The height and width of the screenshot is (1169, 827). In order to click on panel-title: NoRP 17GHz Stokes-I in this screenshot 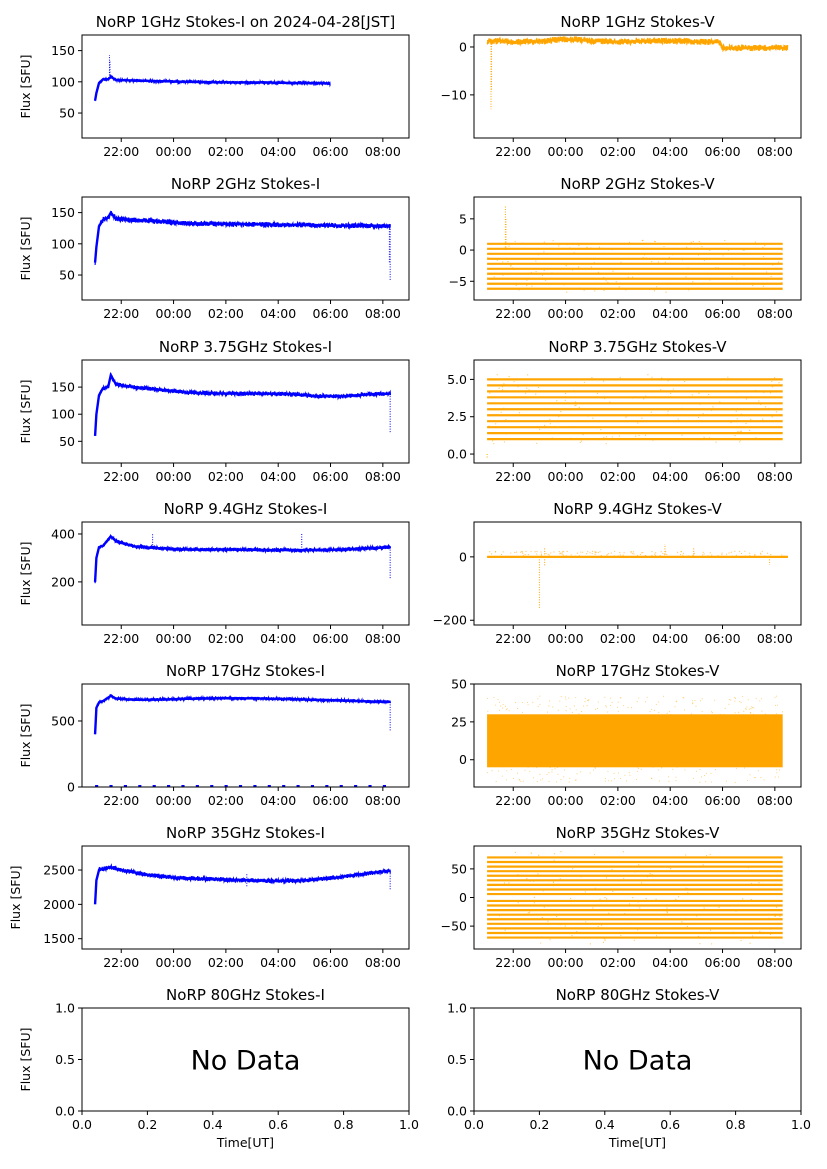, I will do `click(245, 671)`.